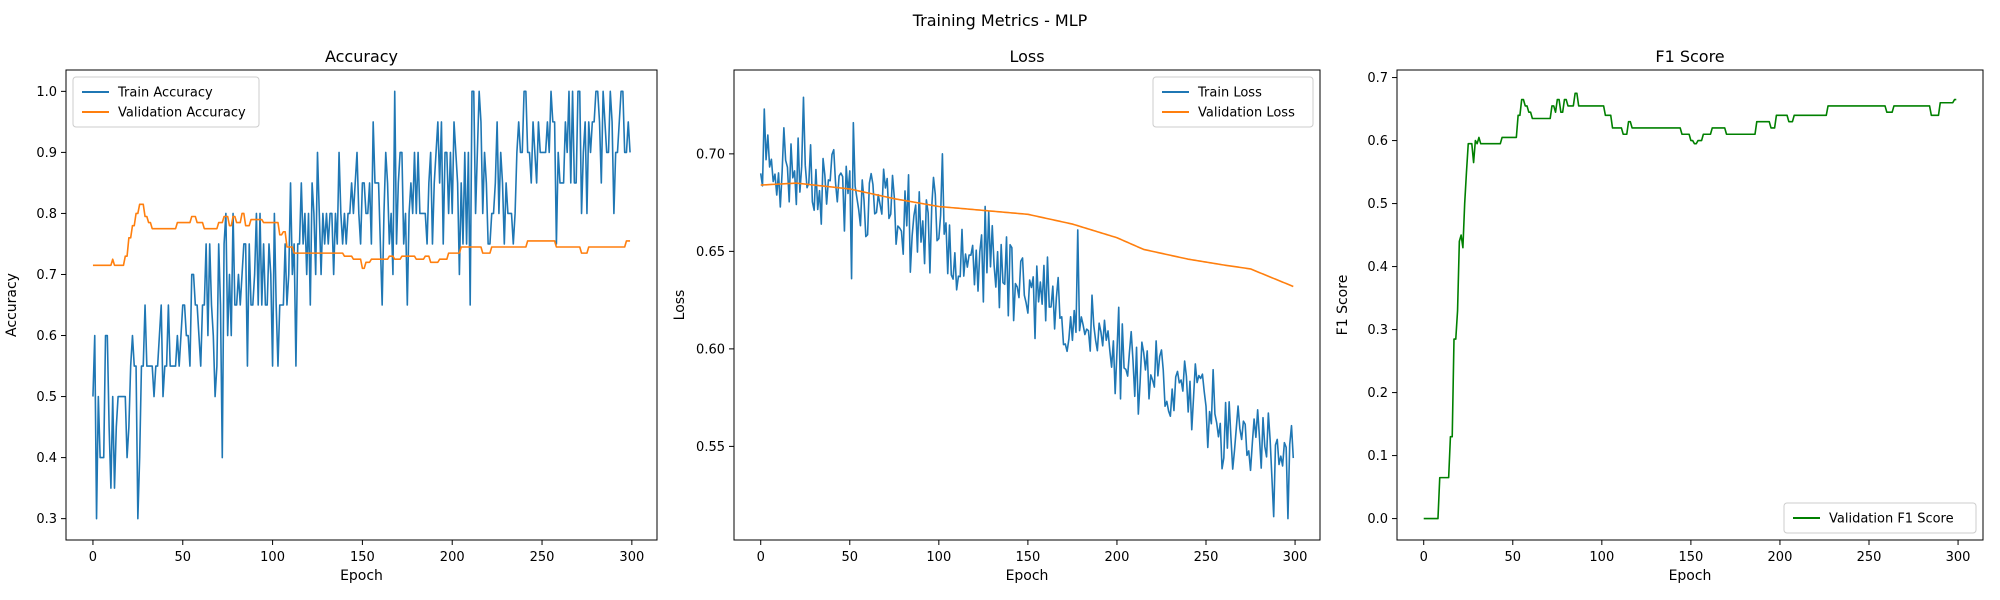 This screenshot has height=600, width=2000. I want to click on chart-title: Accuracy, so click(361, 56).